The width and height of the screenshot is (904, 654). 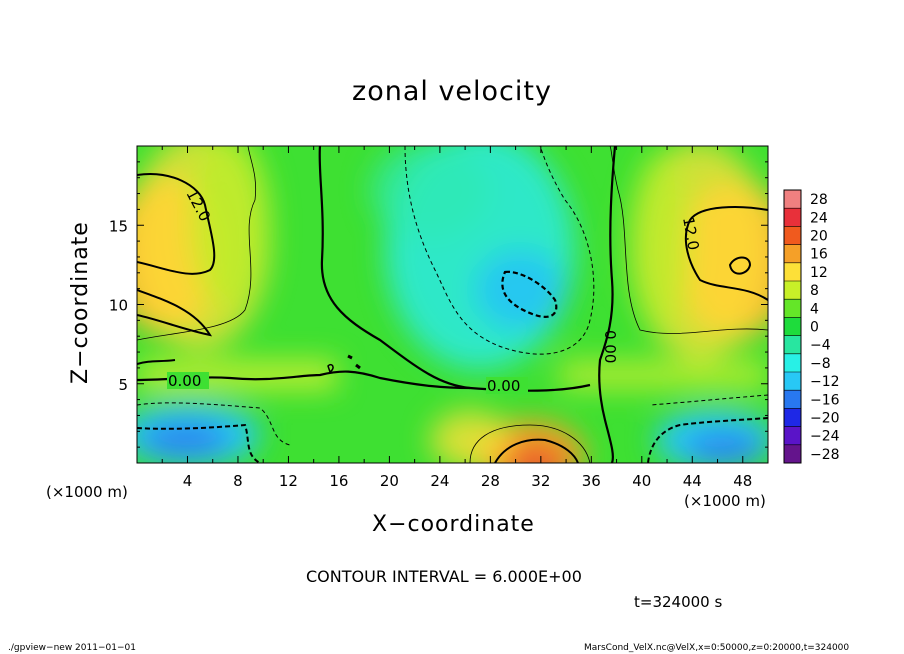 What do you see at coordinates (453, 524) in the screenshot?
I see `x-axis-label: X−coordinate` at bounding box center [453, 524].